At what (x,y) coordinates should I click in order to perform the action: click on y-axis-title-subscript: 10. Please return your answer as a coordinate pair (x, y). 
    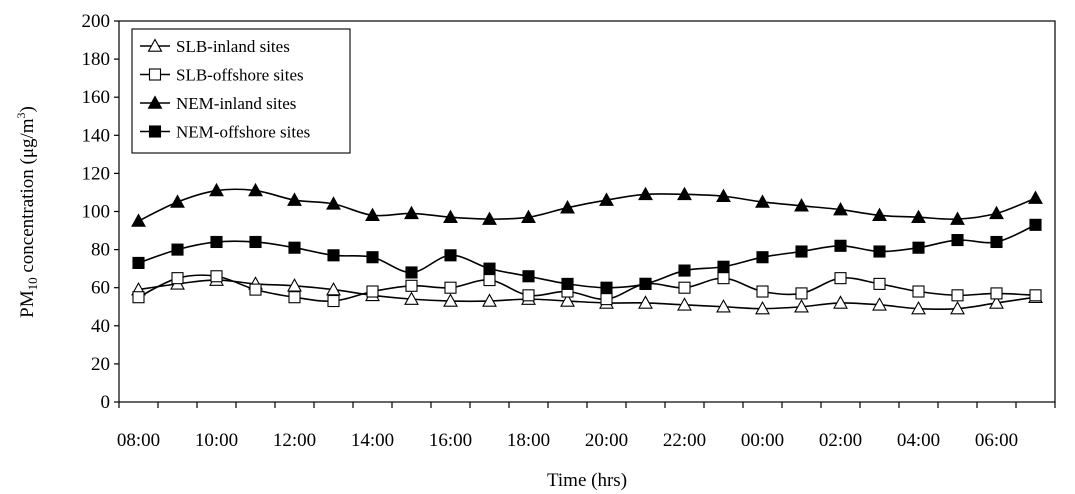
    Looking at the image, I should click on (32, 283).